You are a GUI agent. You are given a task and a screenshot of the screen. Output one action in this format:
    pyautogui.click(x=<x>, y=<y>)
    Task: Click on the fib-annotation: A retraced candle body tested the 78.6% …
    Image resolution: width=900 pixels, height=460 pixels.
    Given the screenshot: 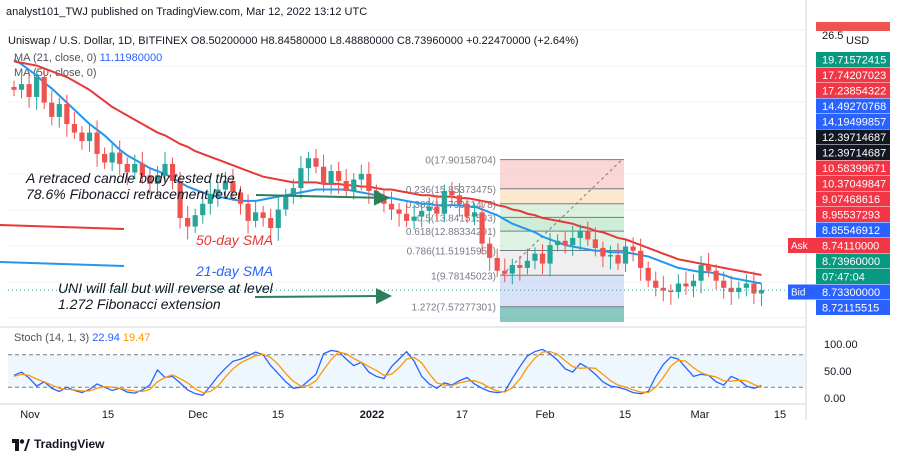 What is the action you would take?
    pyautogui.click(x=133, y=186)
    